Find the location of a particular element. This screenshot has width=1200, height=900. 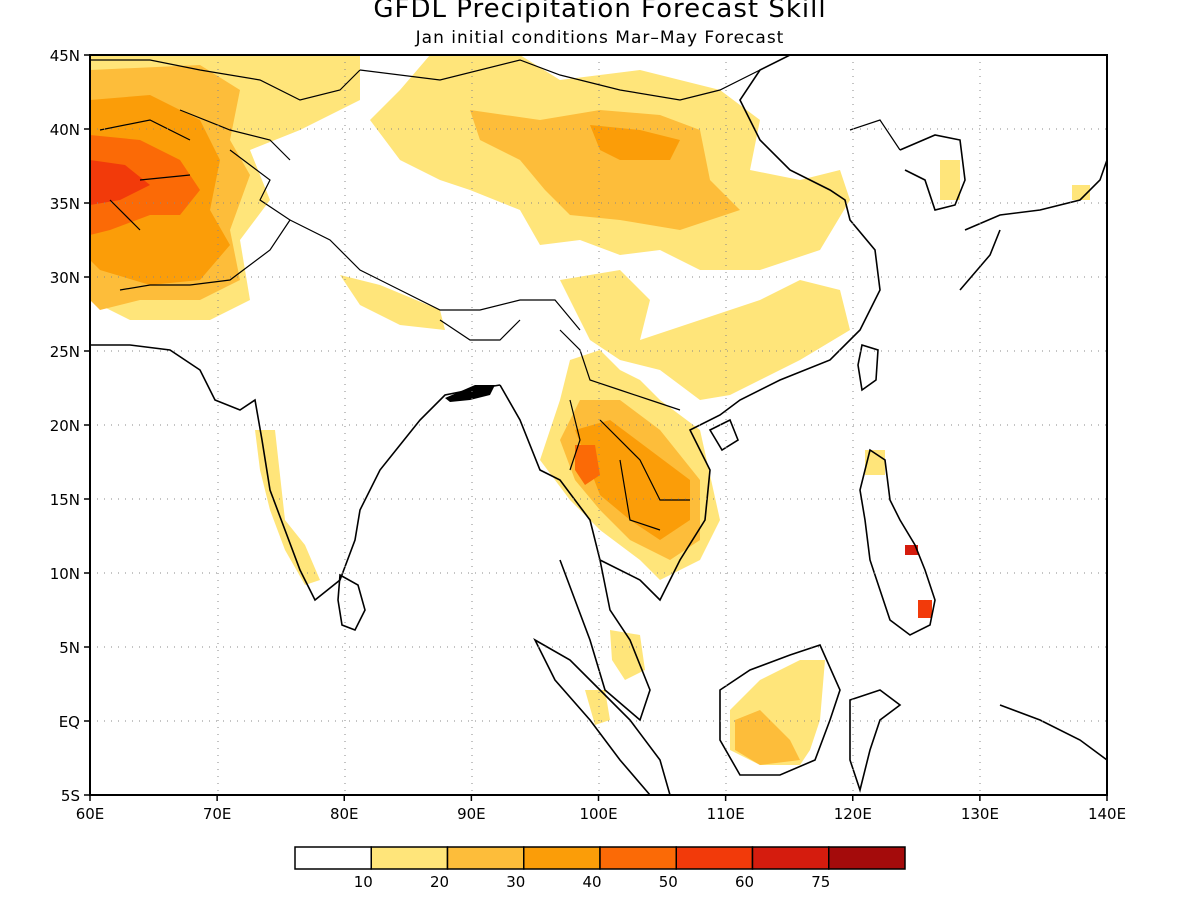

latitude-axis: 45N 40N 35N 30N 25N 20N 15N 10N 5N EQ 5S is located at coordinates (70, 426).